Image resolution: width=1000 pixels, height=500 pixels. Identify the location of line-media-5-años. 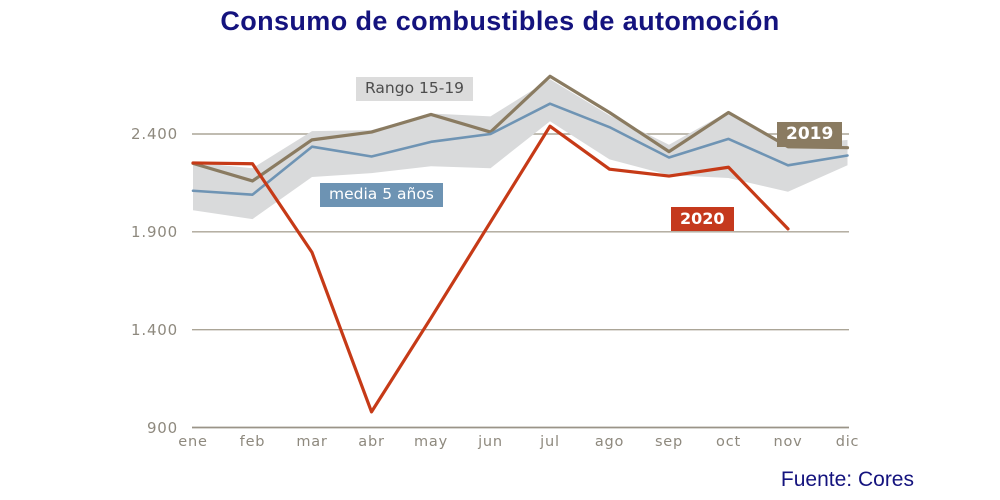
(520, 149).